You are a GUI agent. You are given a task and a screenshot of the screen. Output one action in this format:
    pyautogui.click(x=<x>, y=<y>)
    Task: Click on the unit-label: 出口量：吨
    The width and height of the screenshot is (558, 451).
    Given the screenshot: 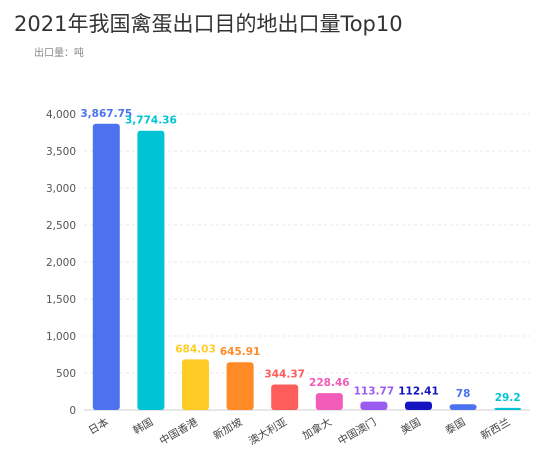 What is the action you would take?
    pyautogui.click(x=59, y=53)
    